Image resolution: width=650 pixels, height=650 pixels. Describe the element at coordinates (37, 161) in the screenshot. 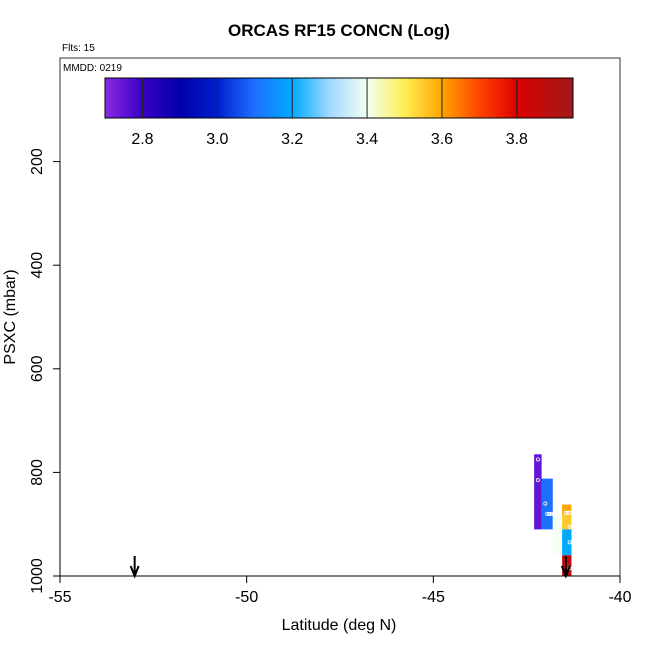

I see `y-tick-label: 200` at that location.